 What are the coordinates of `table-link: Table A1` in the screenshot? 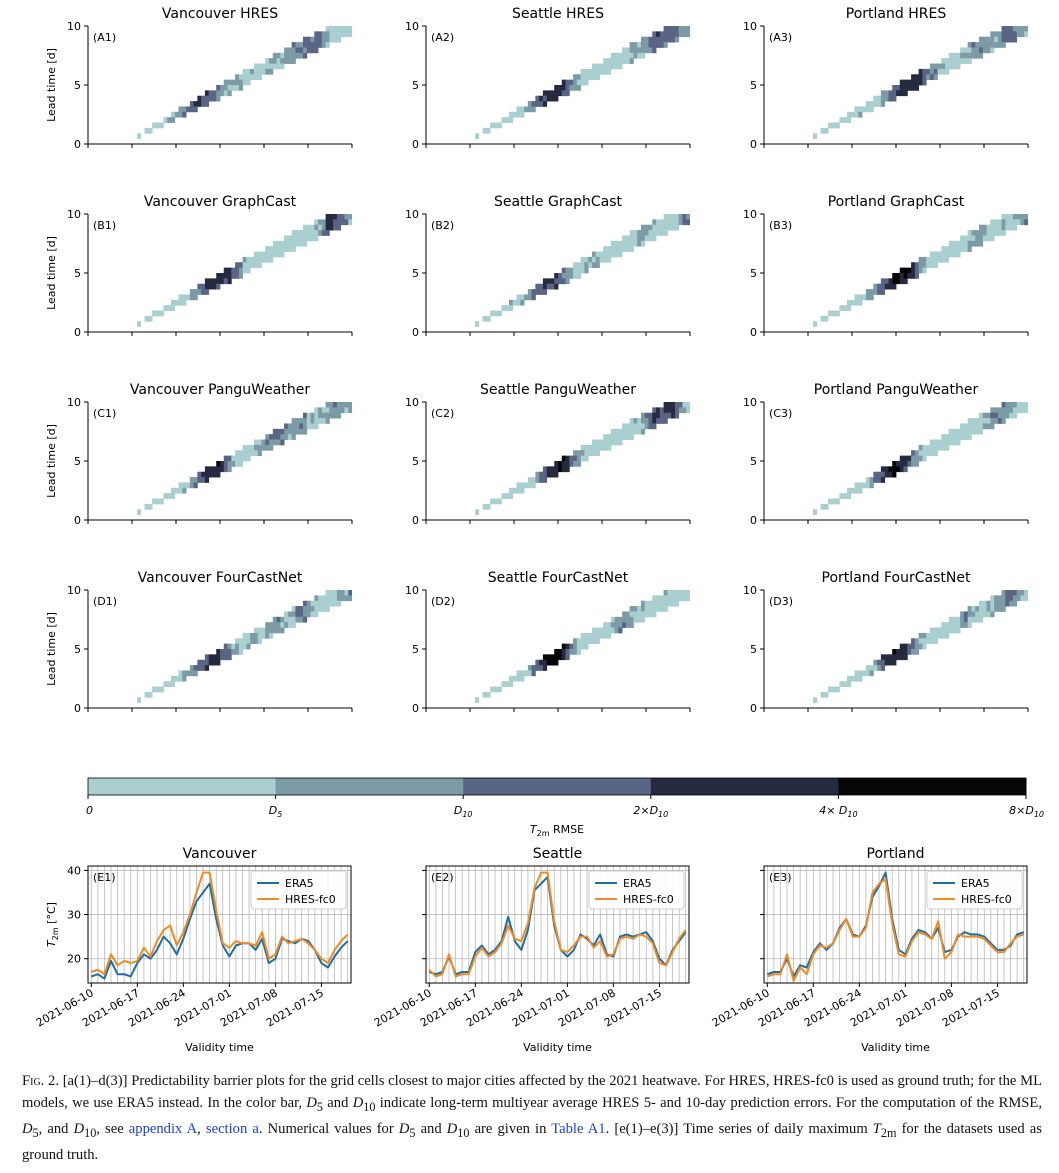 It's located at (578, 1128).